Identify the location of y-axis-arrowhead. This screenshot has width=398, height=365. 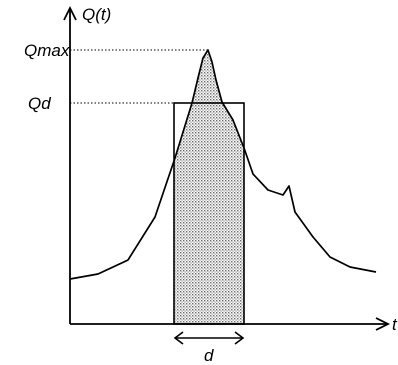
(70, 13).